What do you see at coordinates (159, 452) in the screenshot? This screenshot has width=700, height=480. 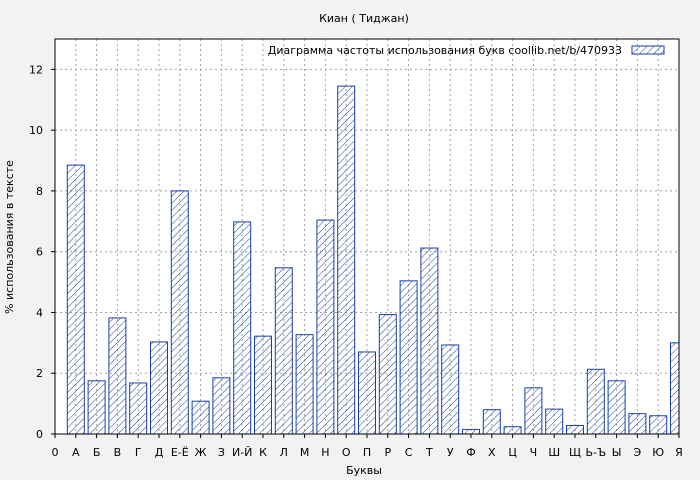 I see `x-tick-label: Д` at bounding box center [159, 452].